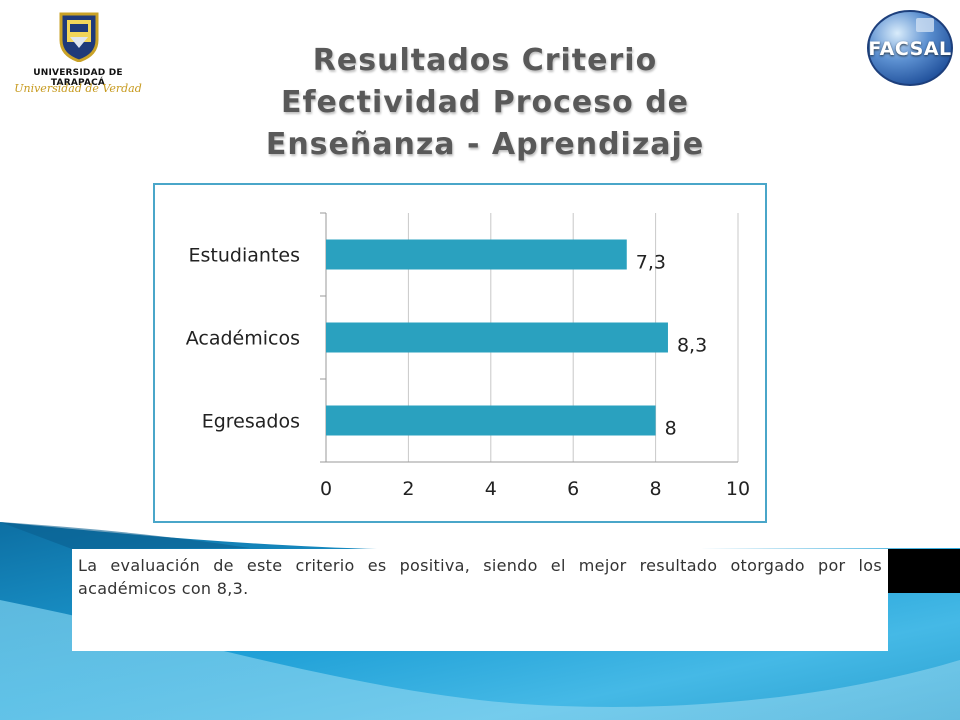  Describe the element at coordinates (692, 346) in the screenshot. I see `data-label: 8,3` at that location.